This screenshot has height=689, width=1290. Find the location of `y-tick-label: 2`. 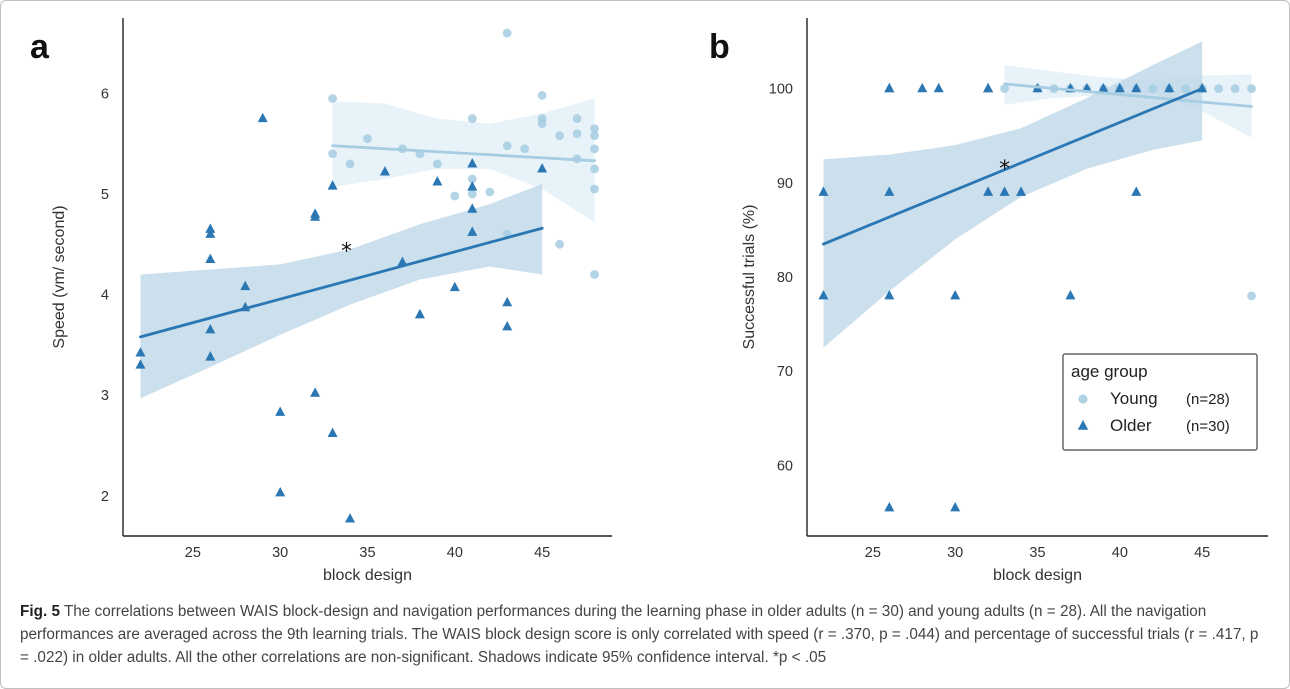

y-tick-label: 2 is located at coordinates (105, 497).